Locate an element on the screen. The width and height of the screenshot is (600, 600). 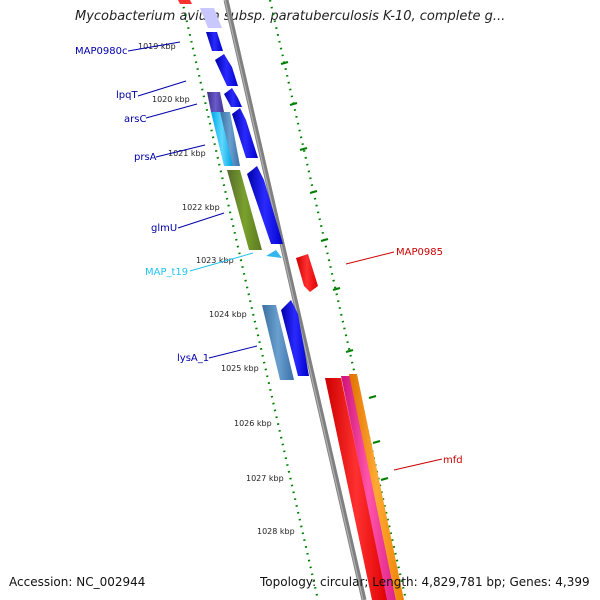
gene-label-mfd: mfd is located at coordinates (453, 460).